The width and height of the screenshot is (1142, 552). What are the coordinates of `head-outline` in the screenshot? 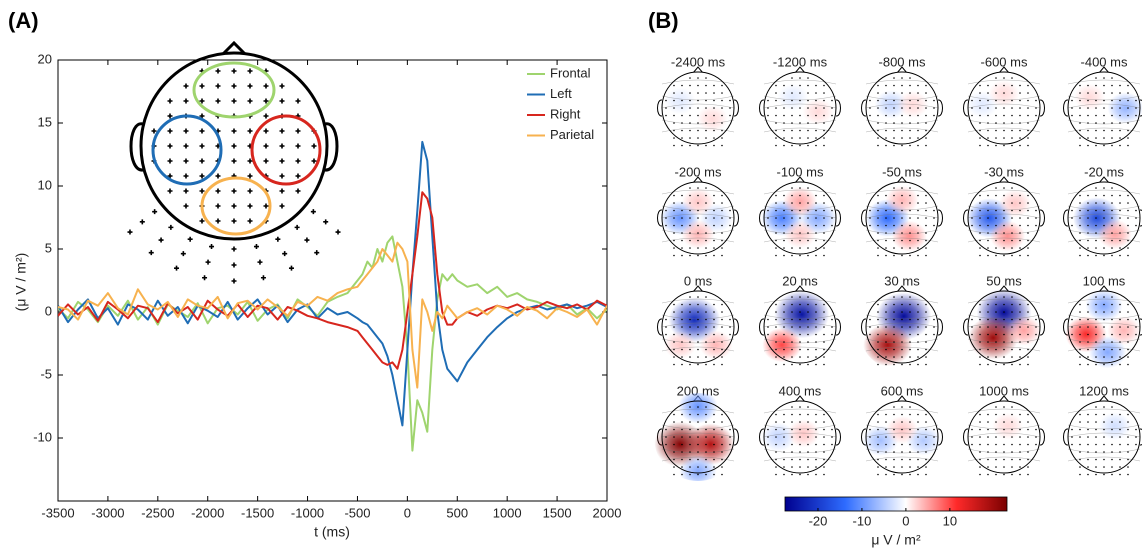 It's located at (800, 327).